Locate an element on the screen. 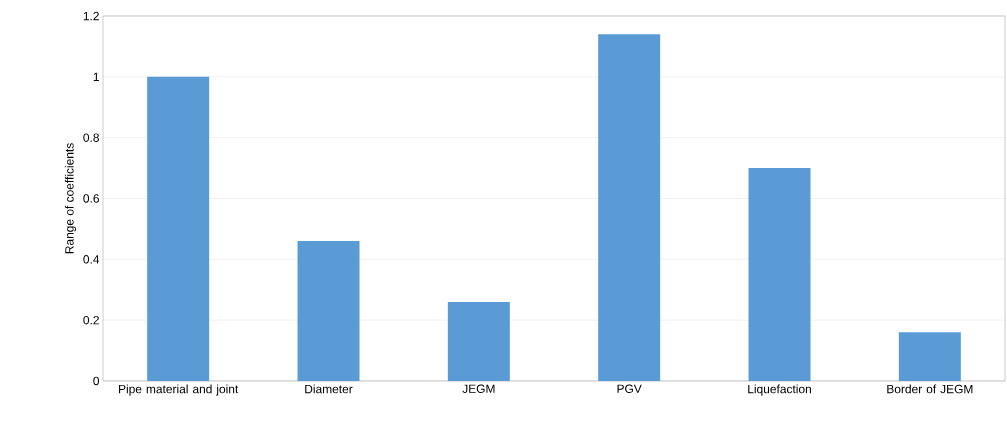  y-tick-label: 1.2 is located at coordinates (91, 16).